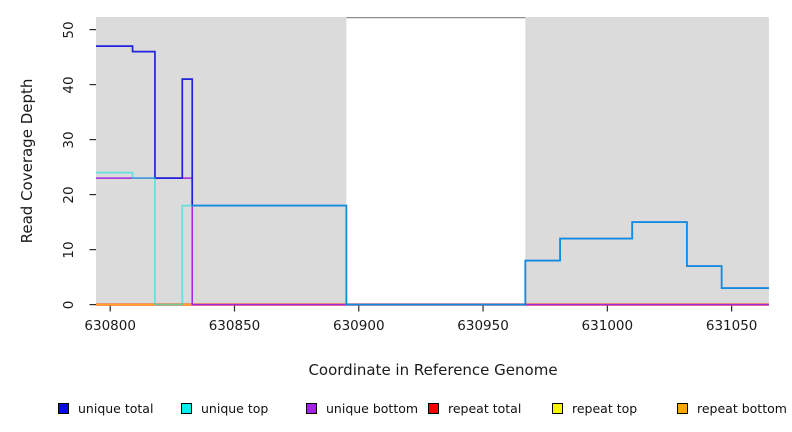 This screenshot has width=792, height=432. I want to click on legend-label: unique total, so click(116, 408).